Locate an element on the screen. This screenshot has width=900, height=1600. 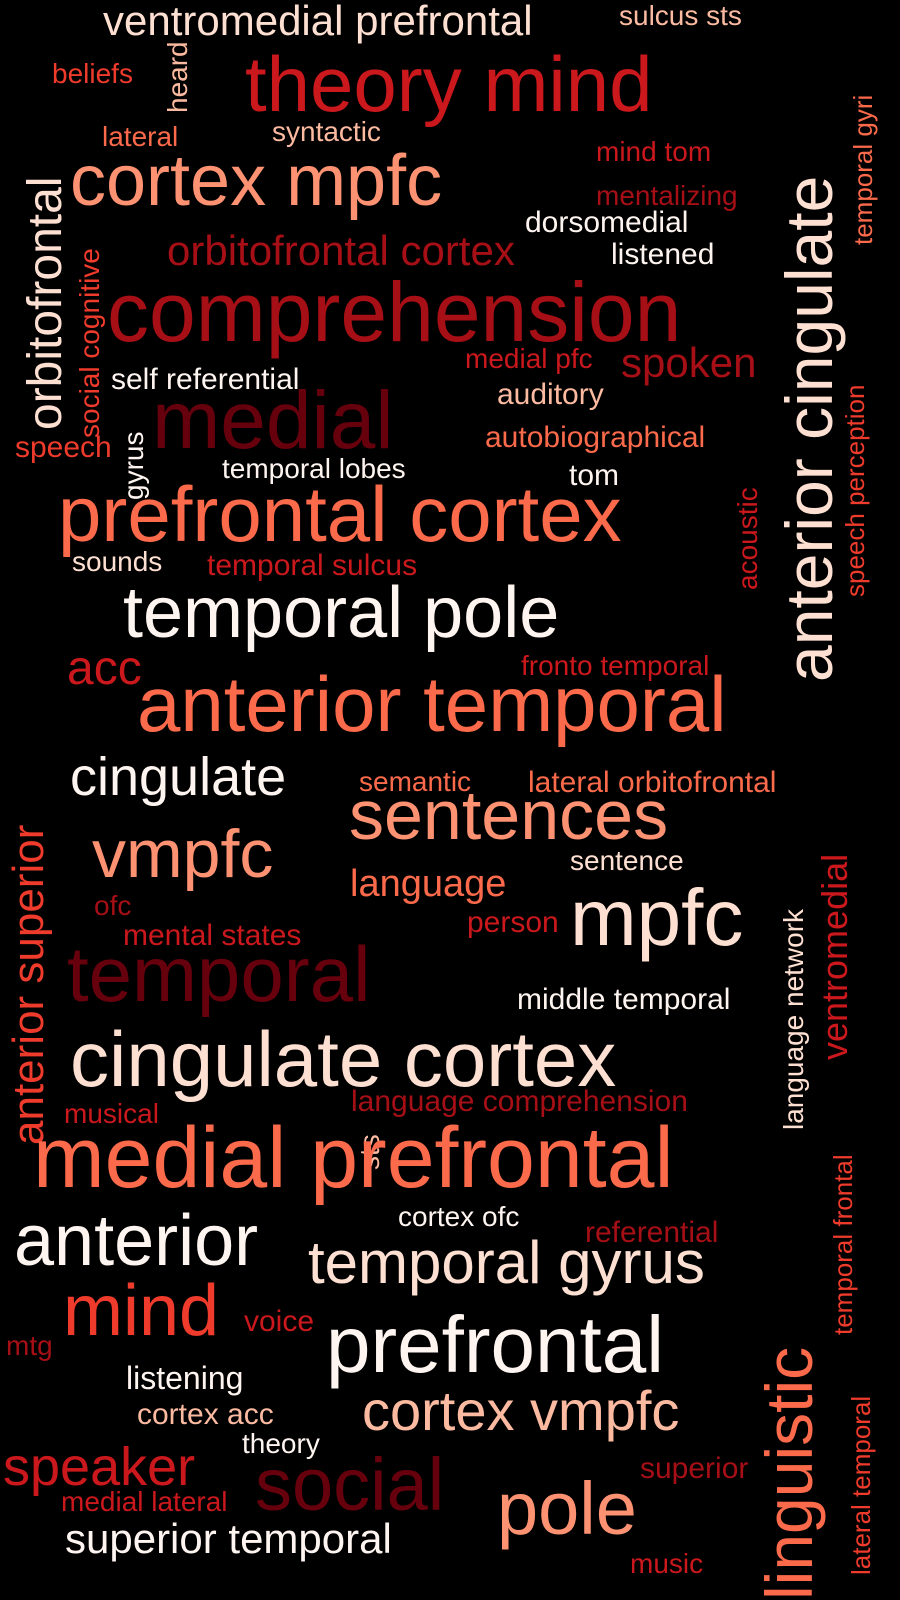
word-acc: acc is located at coordinates (104, 668).